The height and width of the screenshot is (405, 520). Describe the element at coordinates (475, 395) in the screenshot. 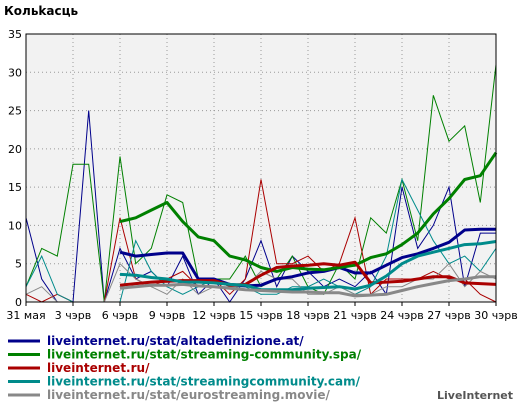

I see `brand-label: LiveInternet` at that location.